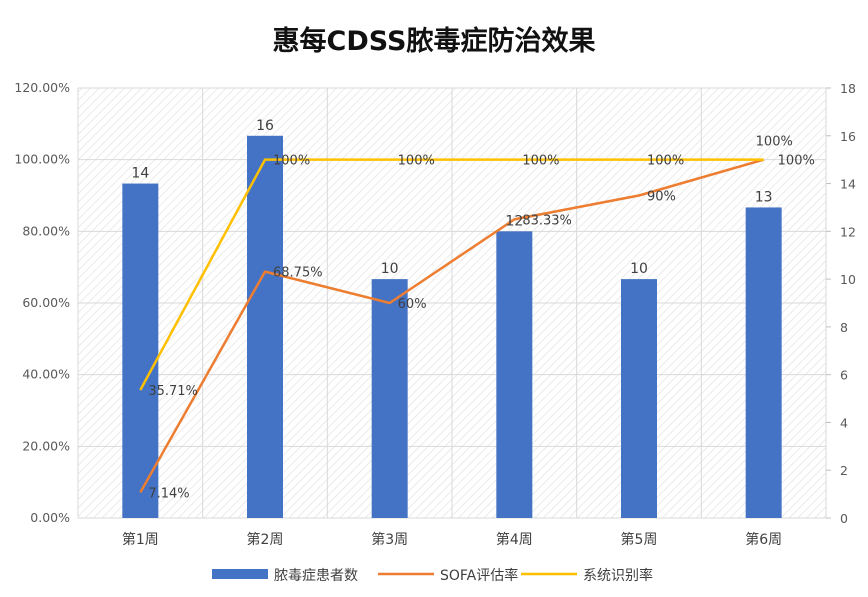 This screenshot has height=597, width=868. I want to click on right-axis-tick-label: 8, so click(844, 327).